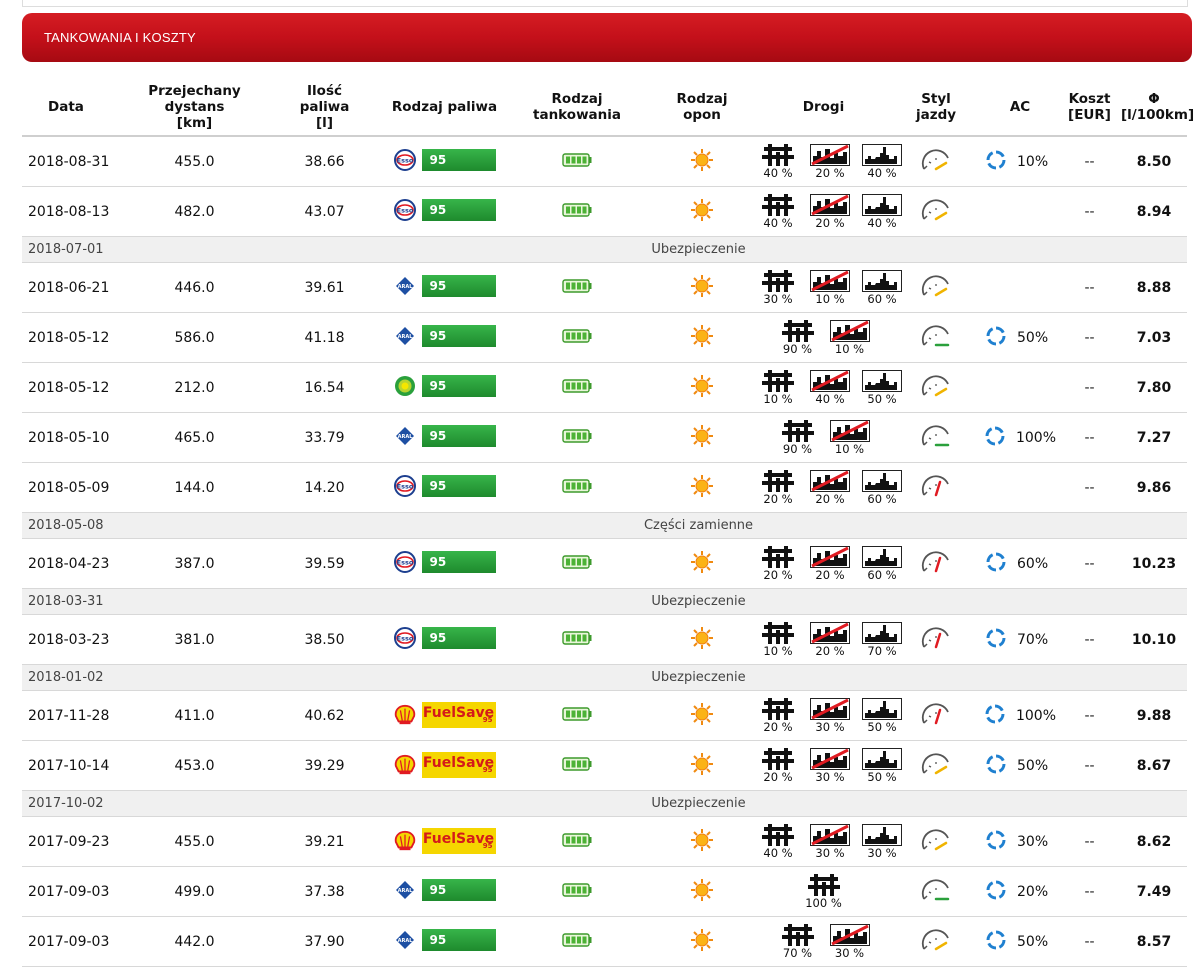  I want to click on battery-full-icon, so click(577, 941).